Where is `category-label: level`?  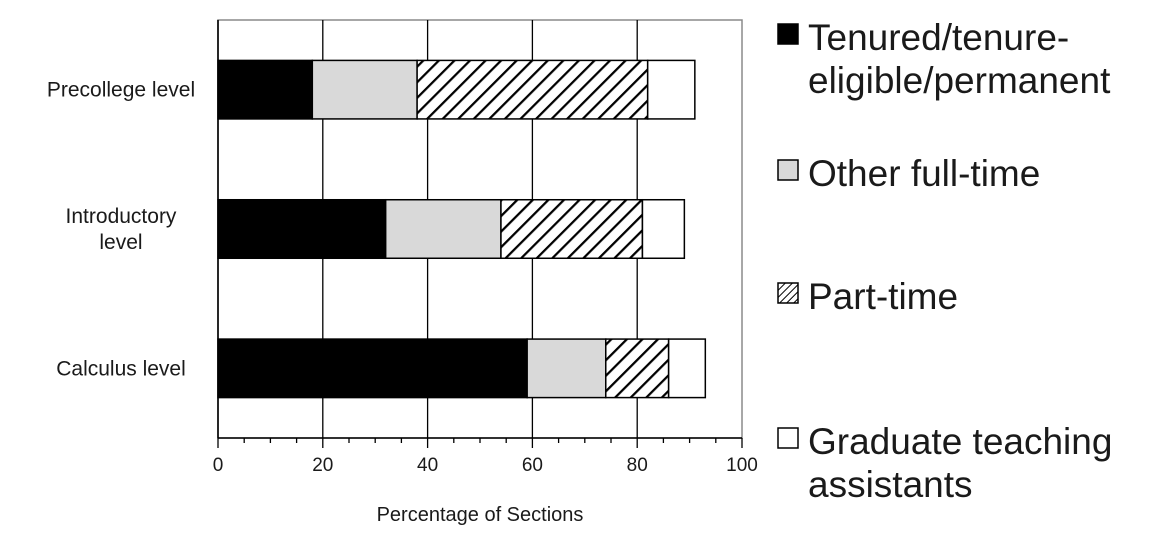
category-label: level is located at coordinates (120, 242).